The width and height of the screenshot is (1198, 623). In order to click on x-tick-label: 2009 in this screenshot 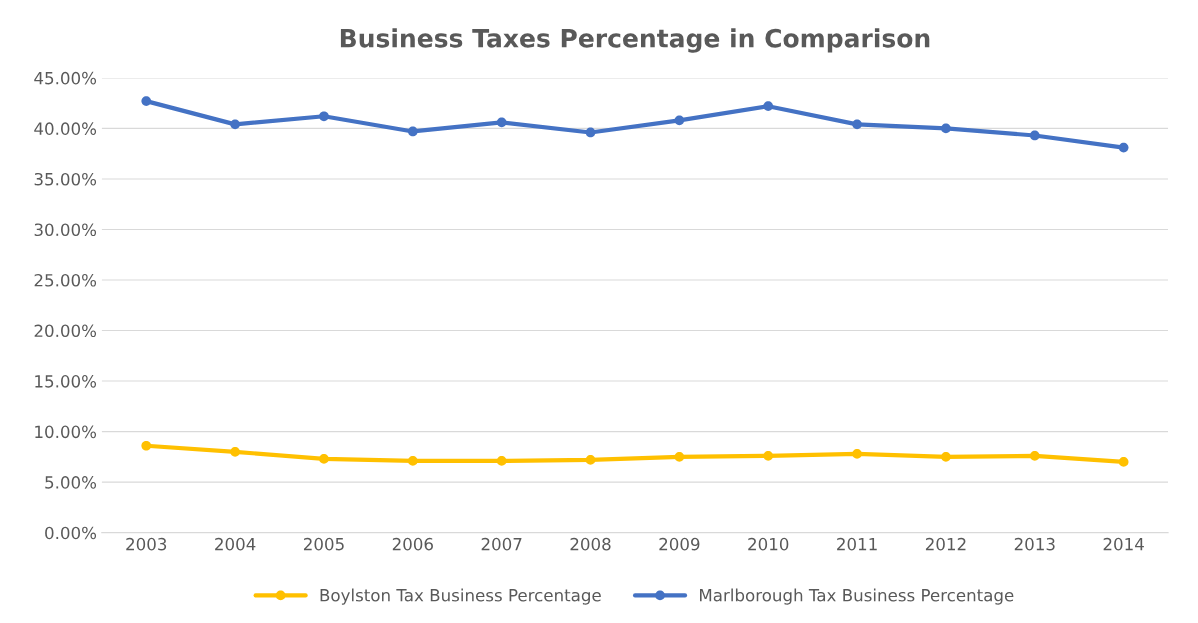, I will do `click(679, 544)`.